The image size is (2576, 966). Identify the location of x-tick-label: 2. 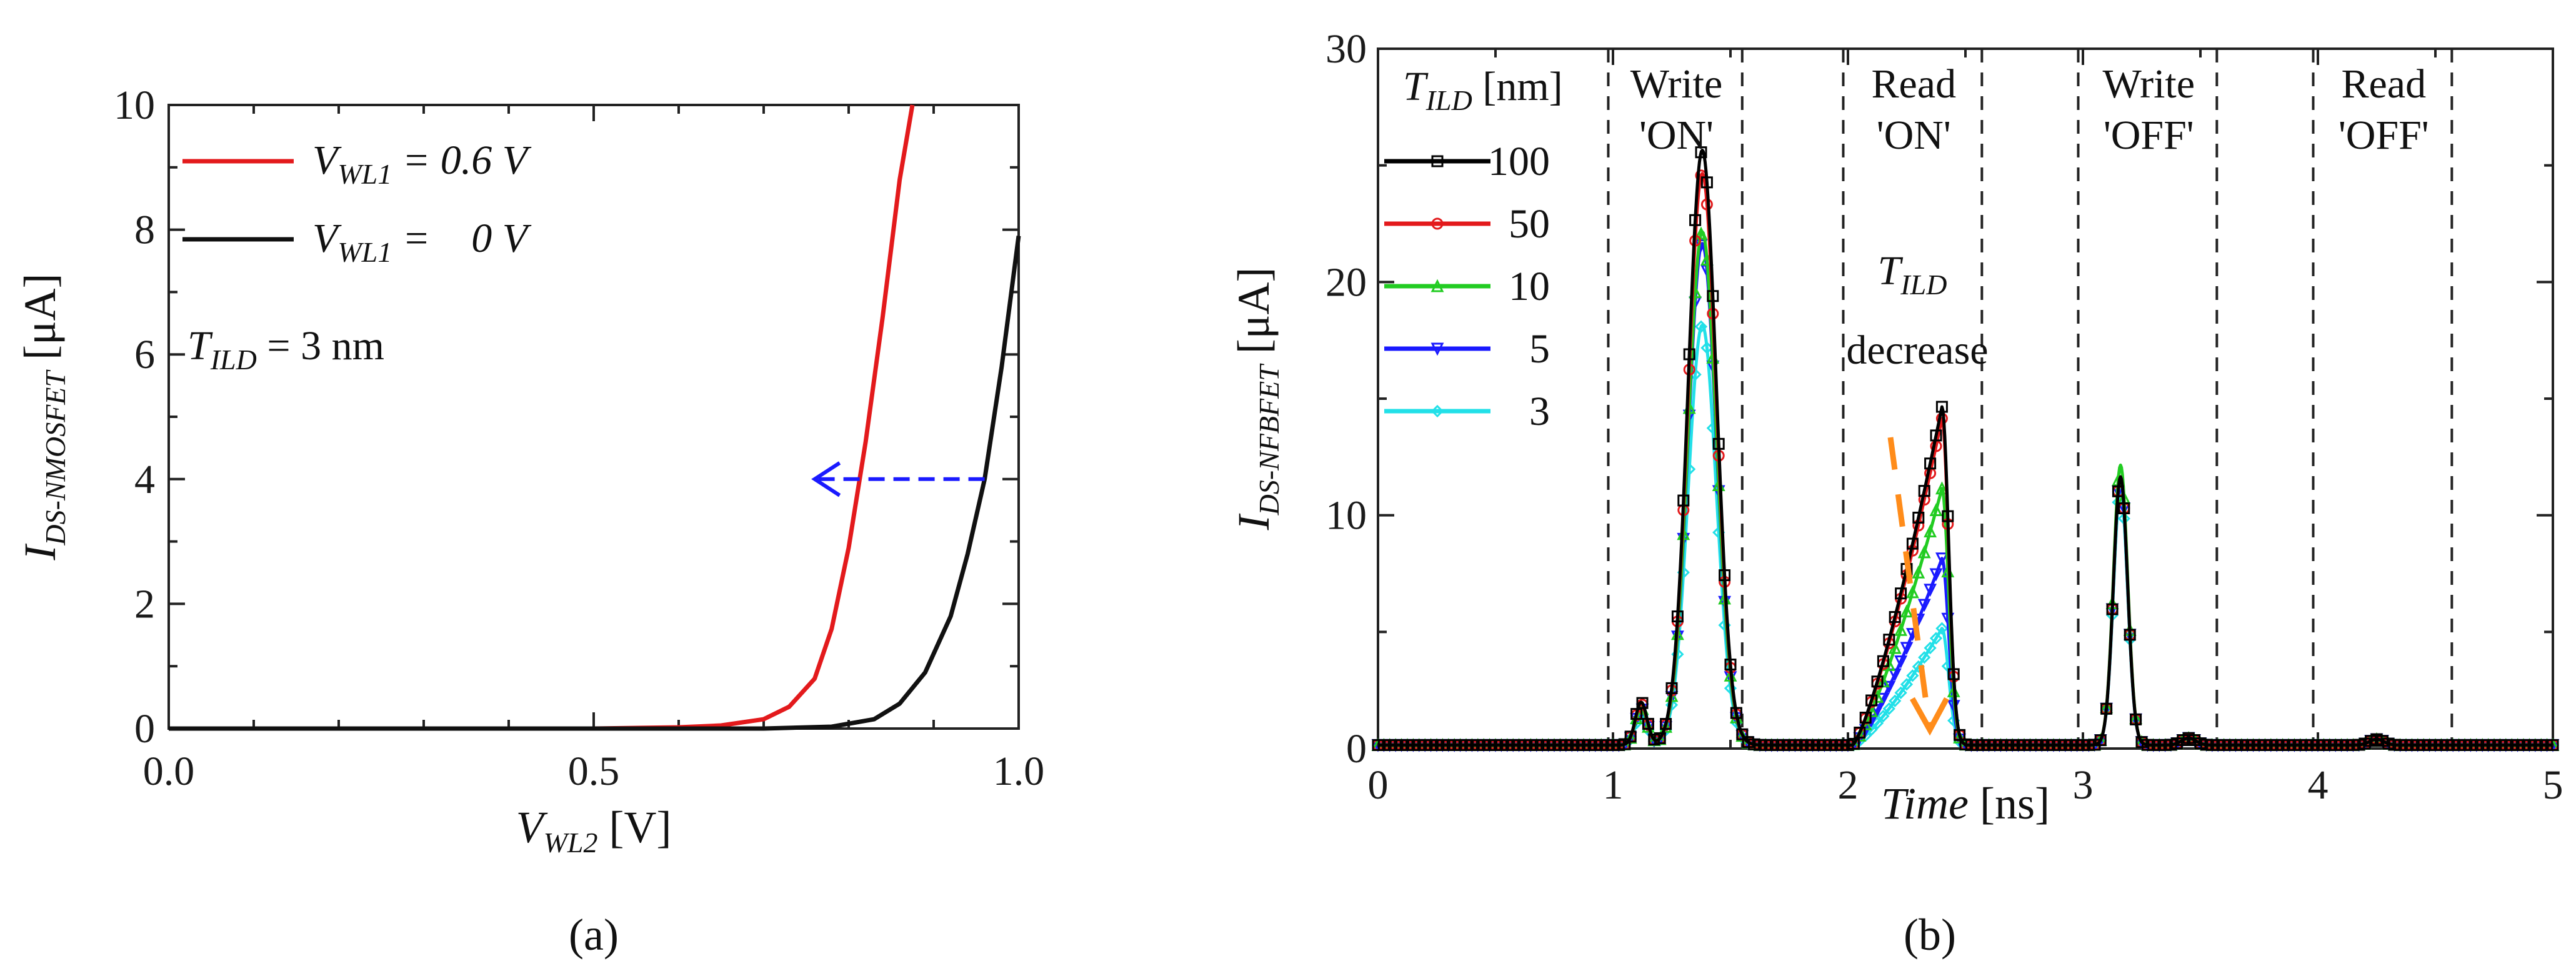
(1848, 785).